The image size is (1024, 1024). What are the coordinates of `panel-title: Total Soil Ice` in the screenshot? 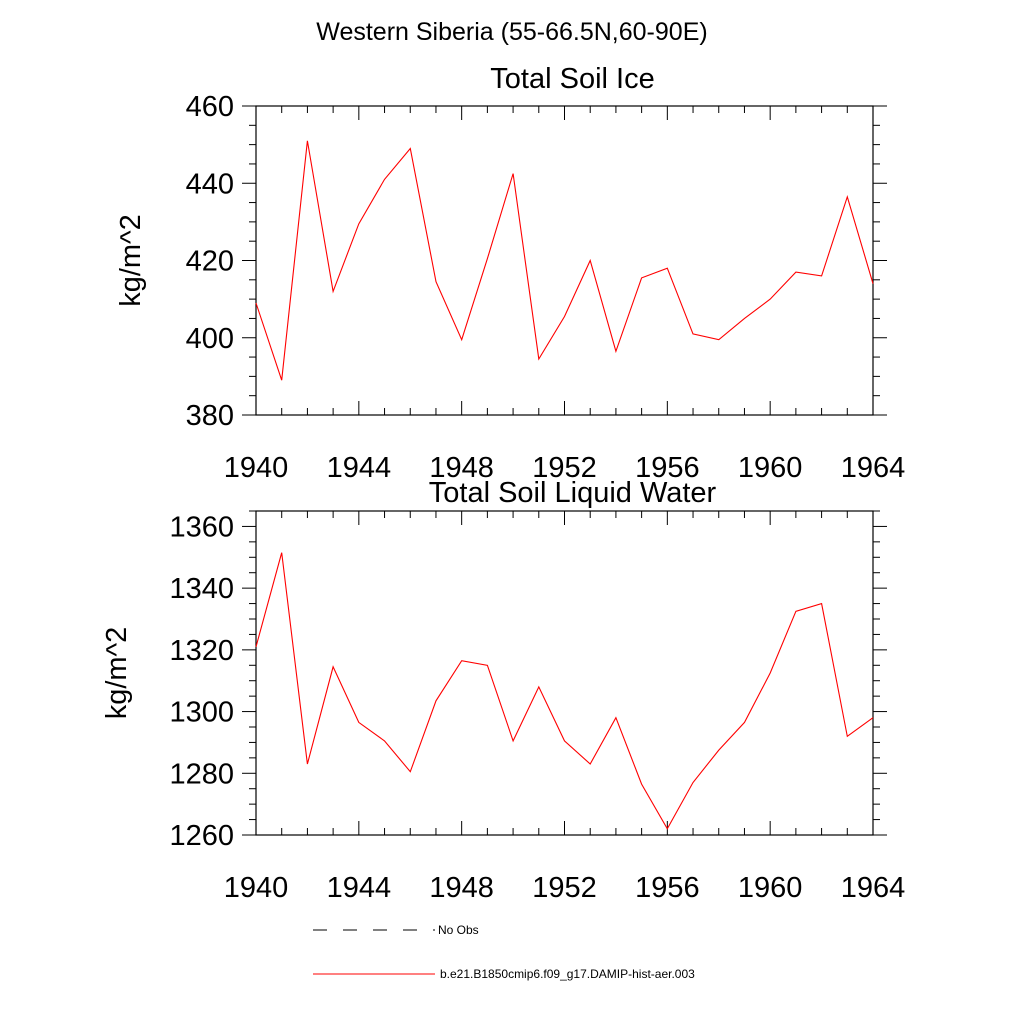 It's located at (572, 79).